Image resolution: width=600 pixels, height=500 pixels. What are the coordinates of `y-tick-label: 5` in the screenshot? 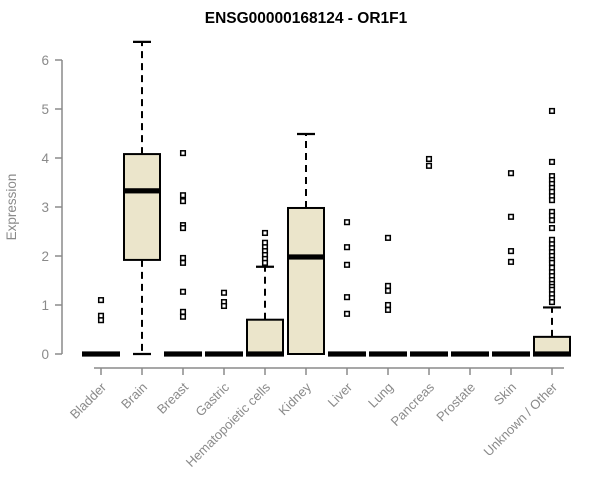 It's located at (45, 109).